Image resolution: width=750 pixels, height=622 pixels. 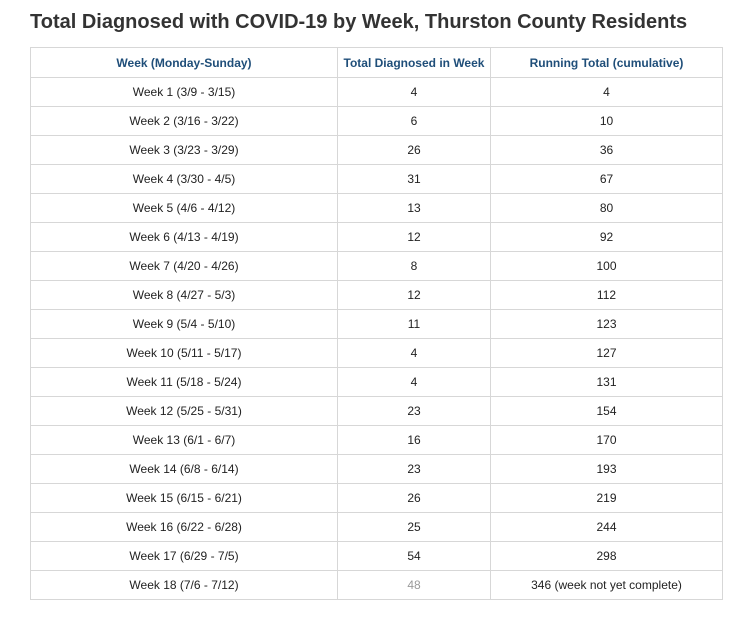 I want to click on table-row: Week 3 (3/23 - 3/29) 26 36, so click(x=376, y=150).